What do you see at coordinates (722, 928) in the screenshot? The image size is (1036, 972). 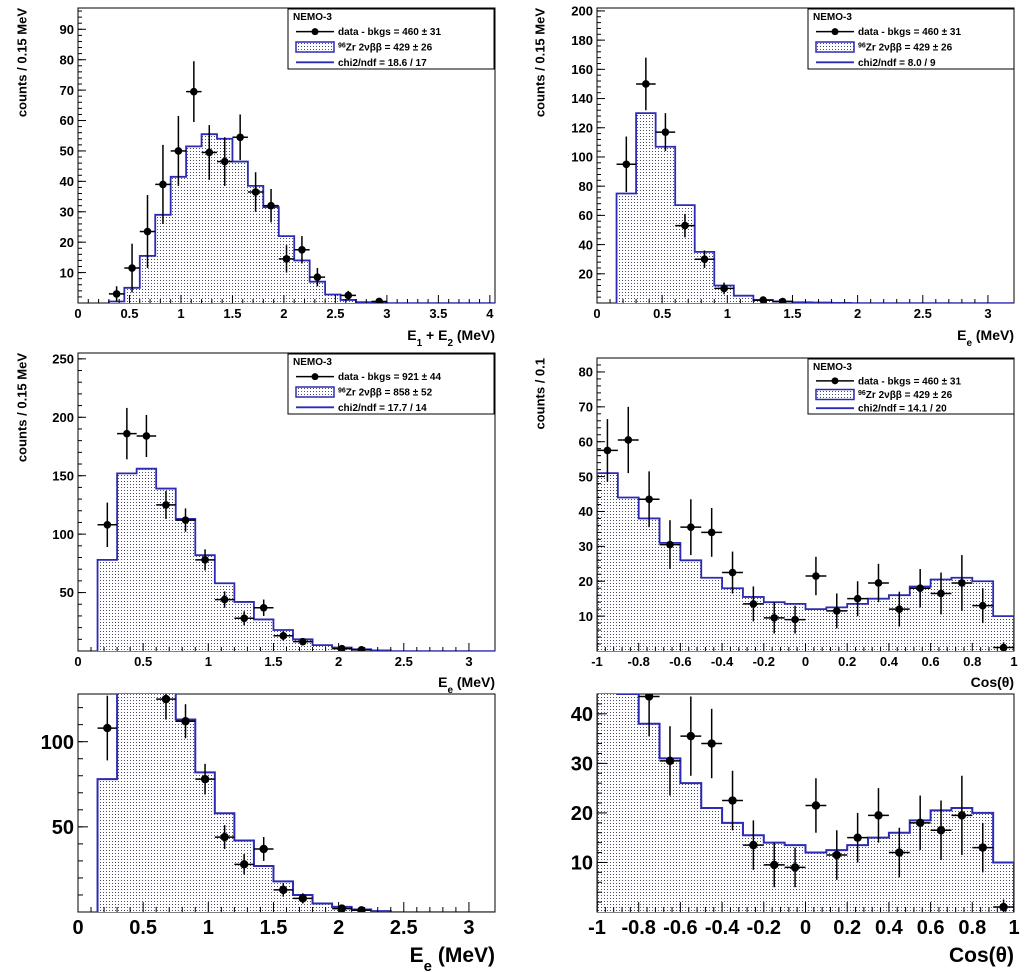 I see `x-tick-label: -0.4` at bounding box center [722, 928].